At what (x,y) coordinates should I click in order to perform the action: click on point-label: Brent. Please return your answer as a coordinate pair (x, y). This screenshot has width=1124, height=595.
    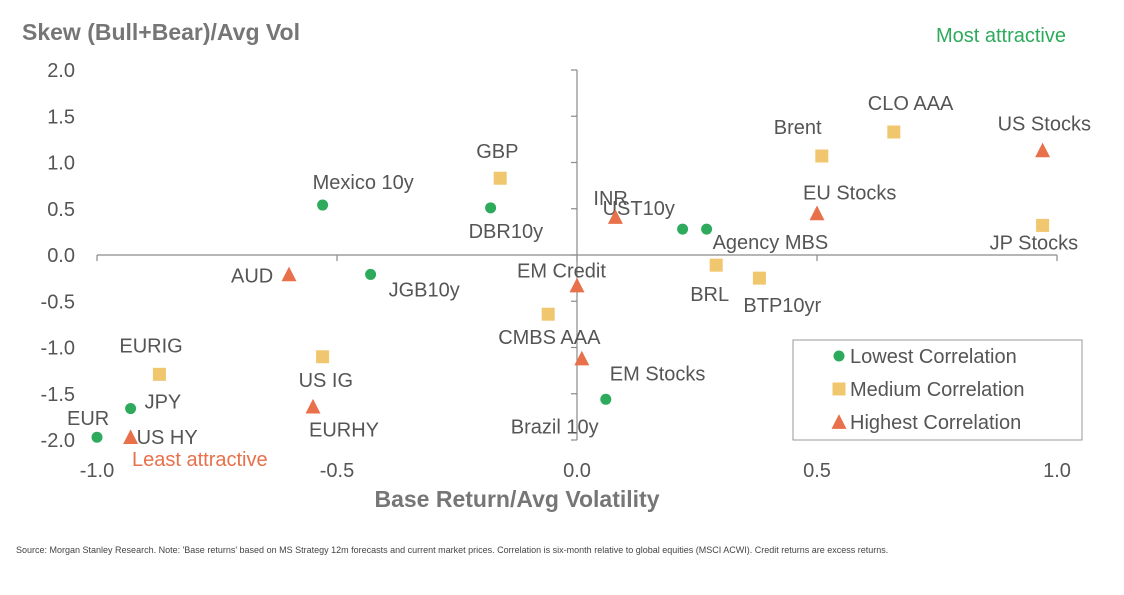
    Looking at the image, I should click on (798, 128).